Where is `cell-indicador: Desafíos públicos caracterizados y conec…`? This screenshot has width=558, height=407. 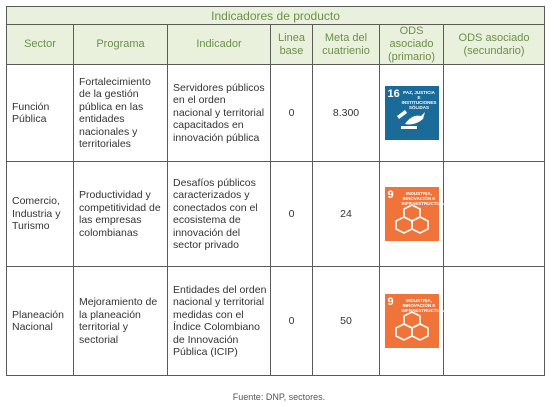
cell-indicador: Desafíos públicos caracterizados y conec… is located at coordinates (219, 214).